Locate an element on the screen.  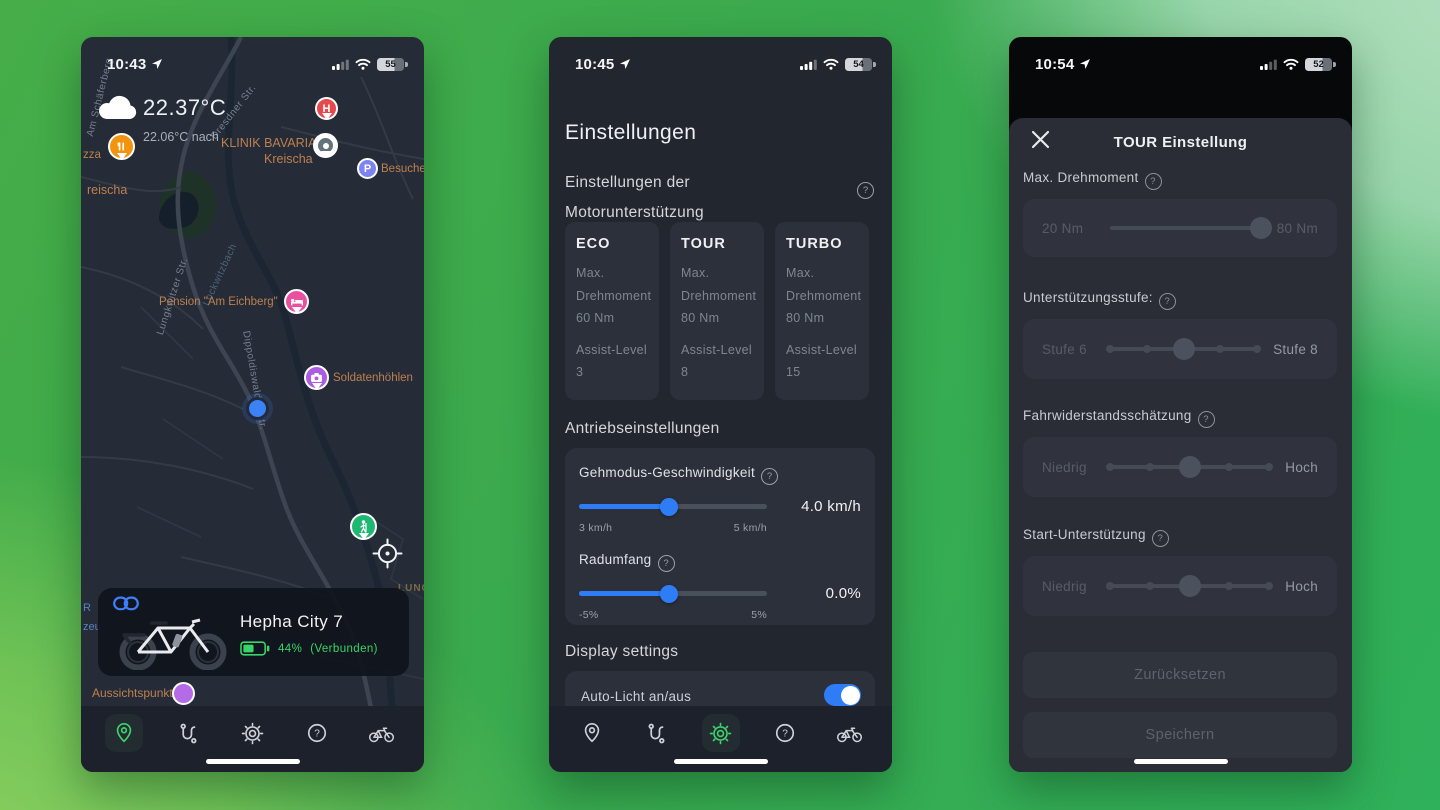
lodging-marker is located at coordinates (296, 301).